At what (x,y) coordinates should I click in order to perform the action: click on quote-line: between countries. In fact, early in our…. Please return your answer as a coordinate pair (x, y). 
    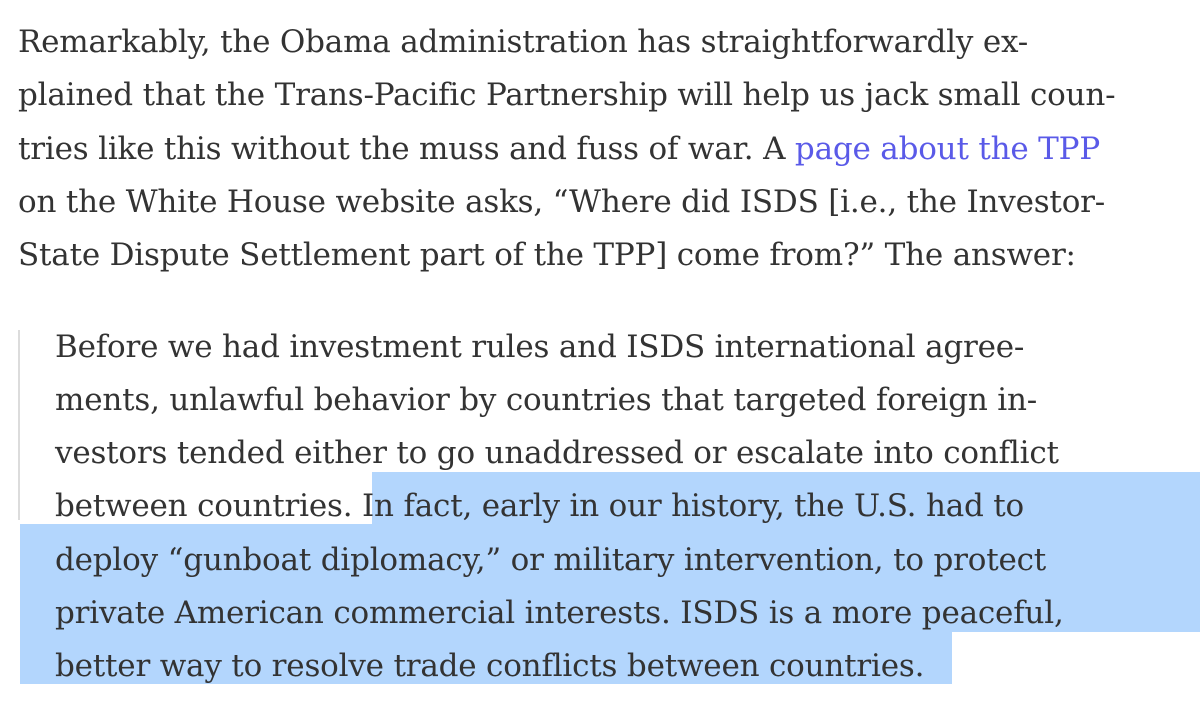
    Looking at the image, I should click on (539, 506).